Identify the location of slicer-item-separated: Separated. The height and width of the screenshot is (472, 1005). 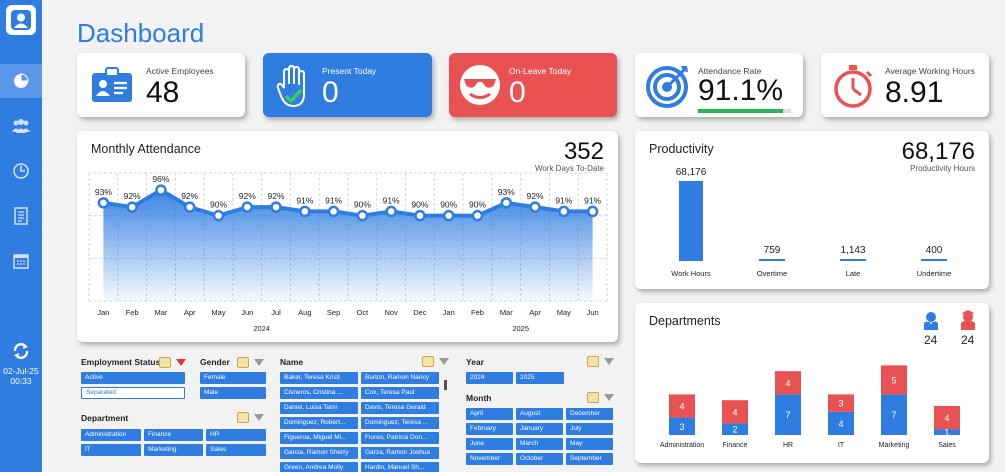
(133, 393).